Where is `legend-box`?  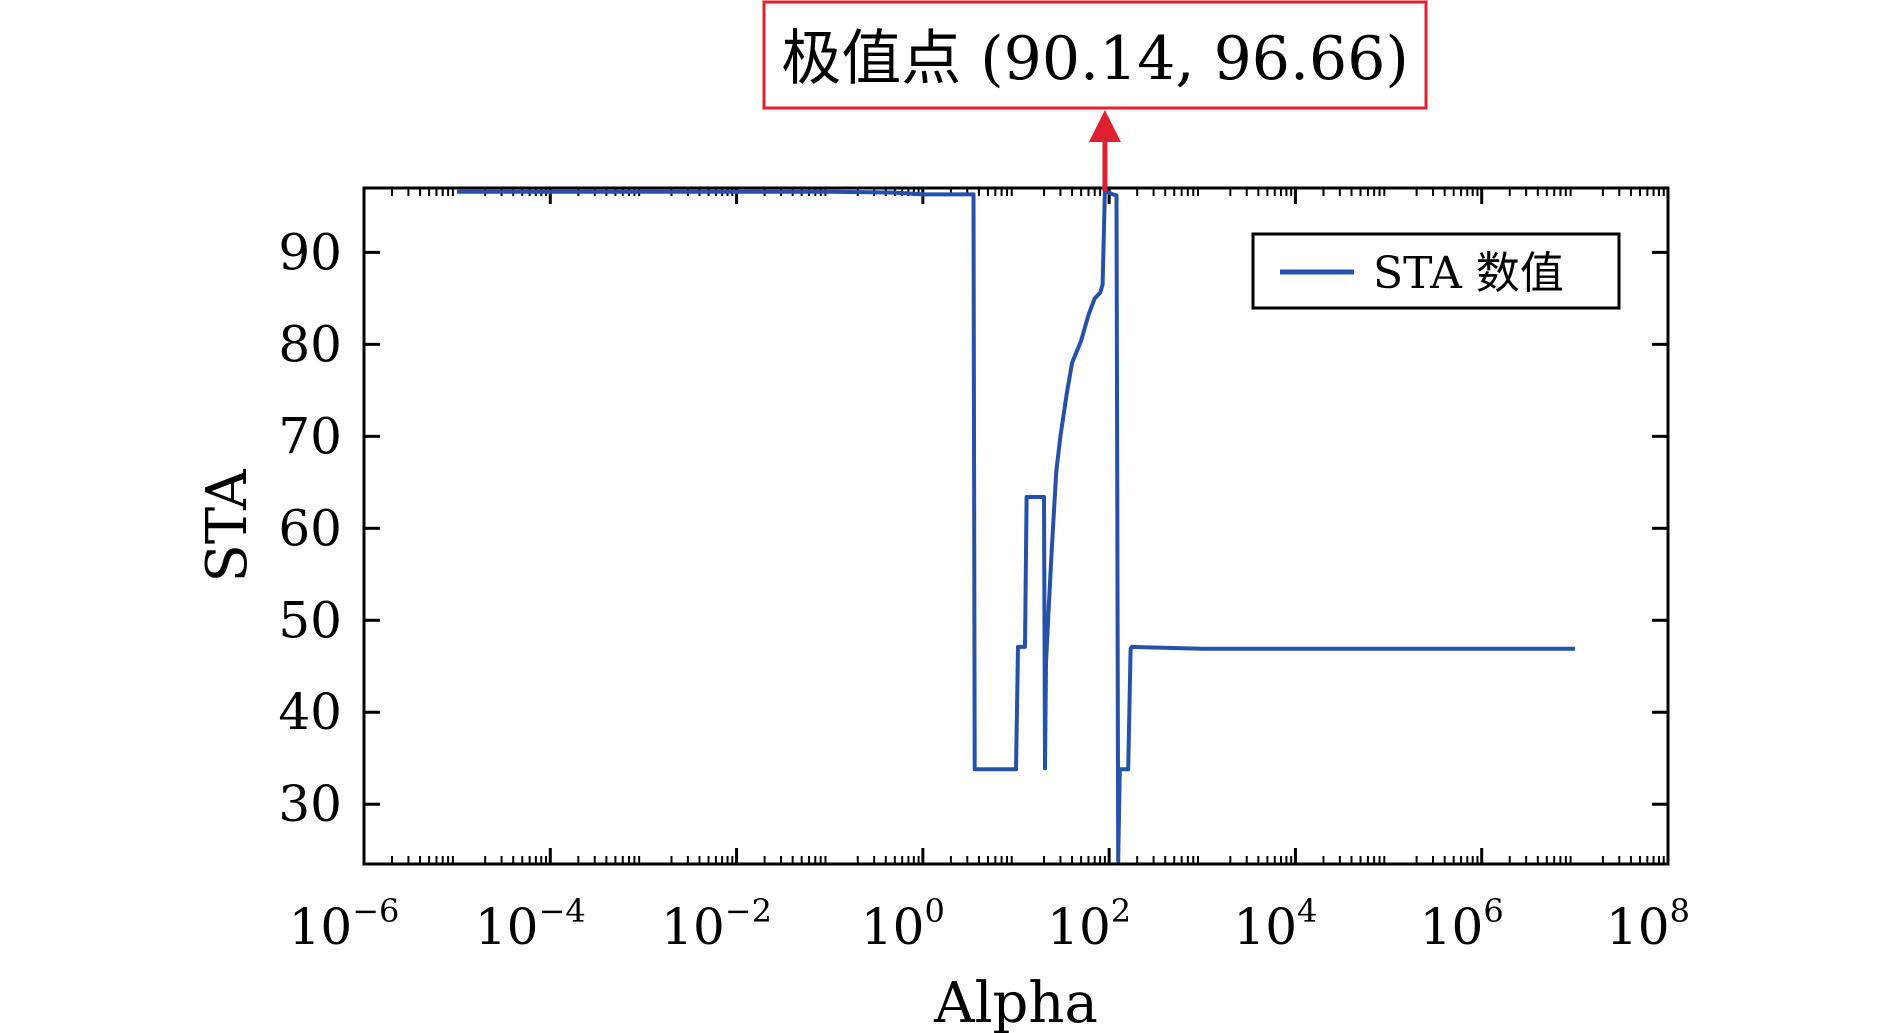 legend-box is located at coordinates (1436, 271).